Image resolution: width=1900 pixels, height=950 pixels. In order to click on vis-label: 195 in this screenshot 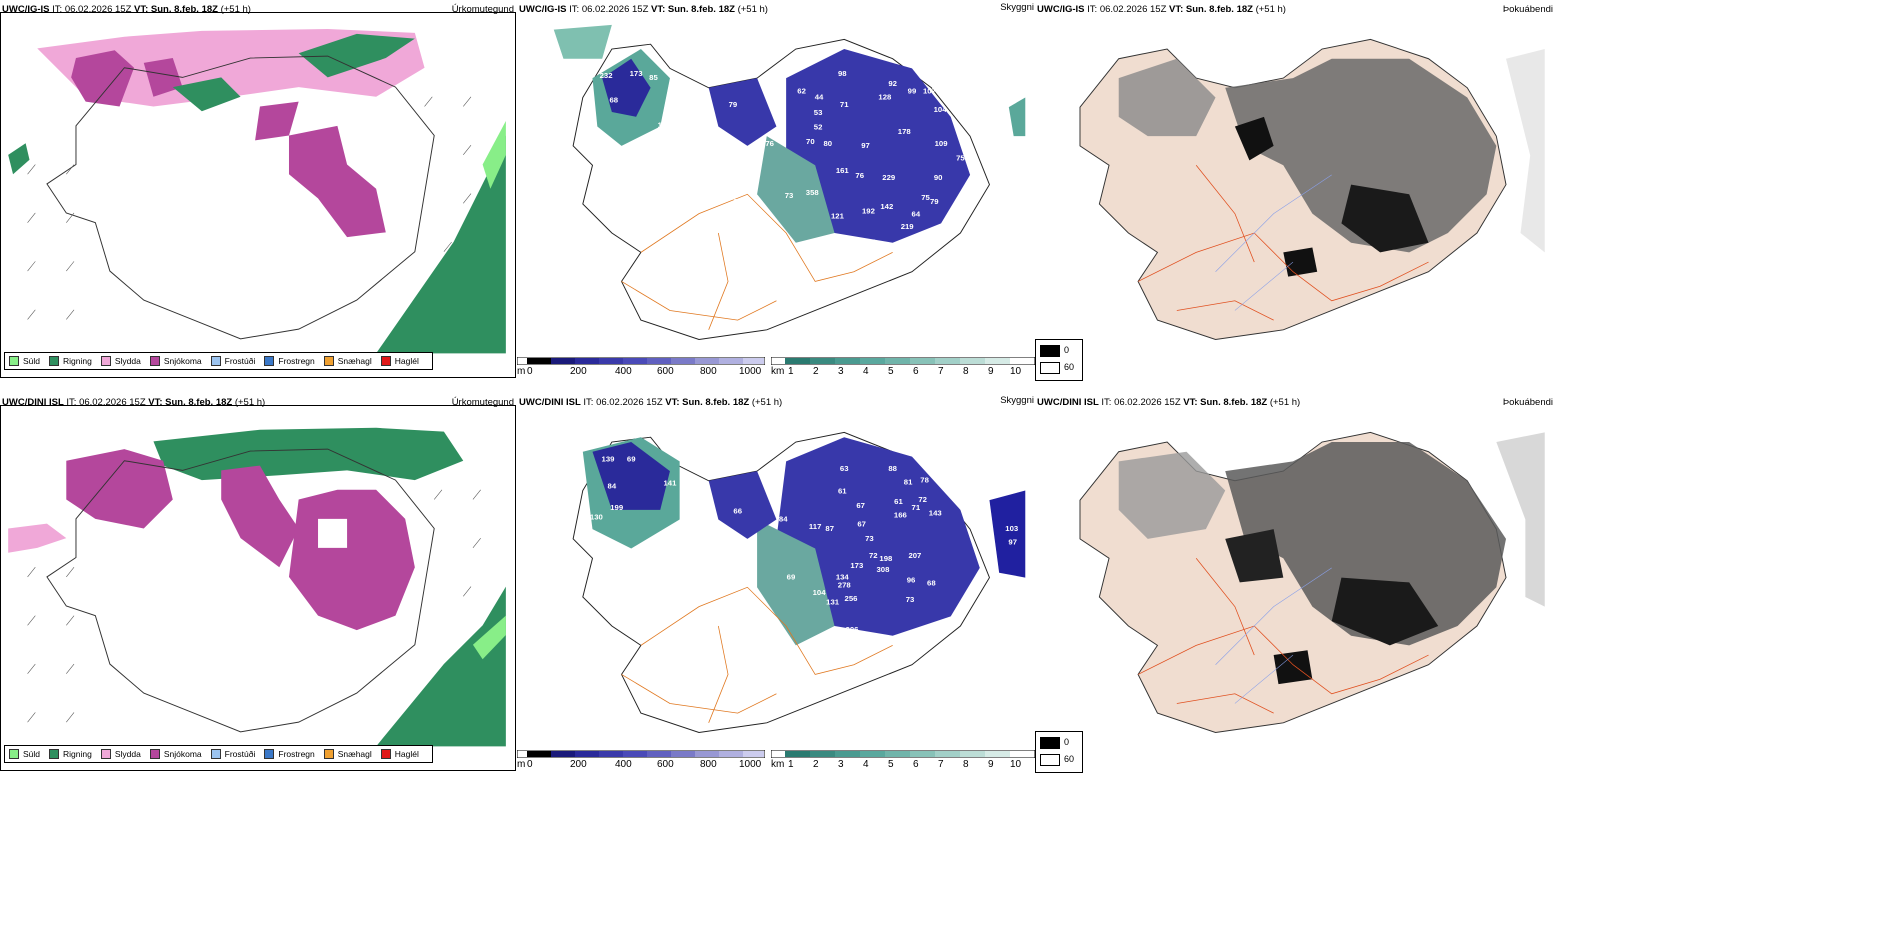, I will do `click(665, 124)`.